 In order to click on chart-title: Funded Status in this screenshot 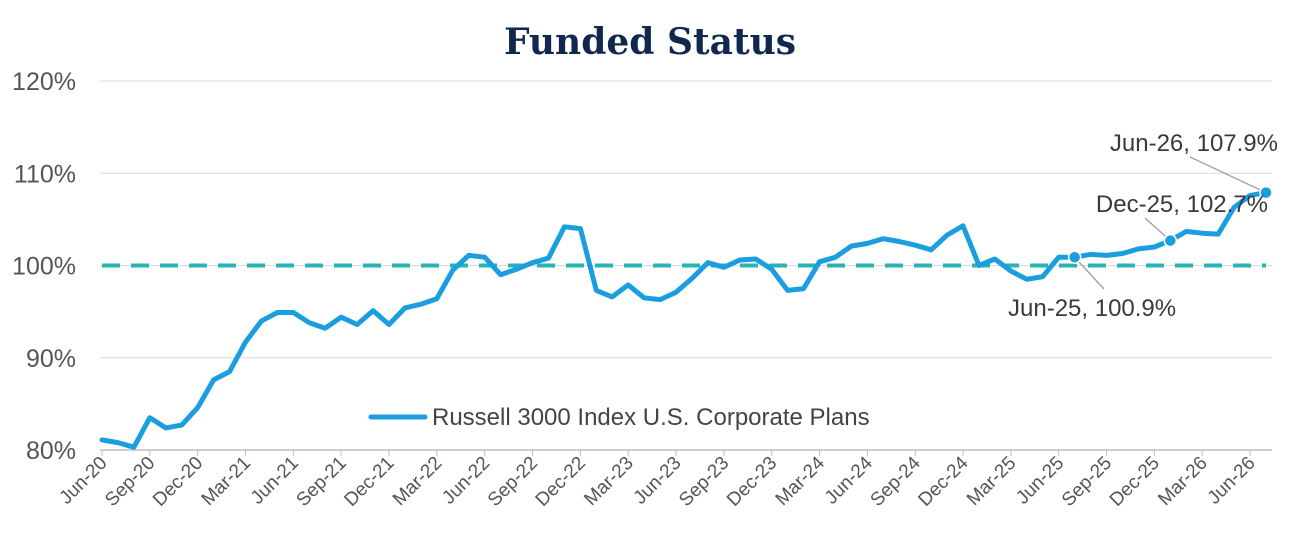, I will do `click(650, 42)`.